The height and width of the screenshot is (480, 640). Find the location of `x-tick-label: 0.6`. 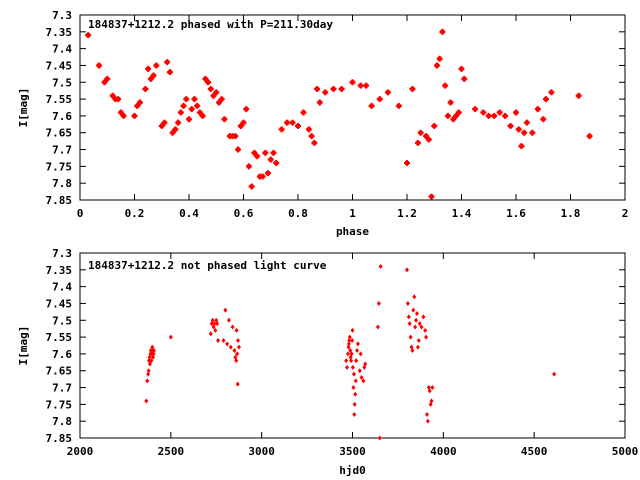

x-tick-label: 0.6 is located at coordinates (244, 213).